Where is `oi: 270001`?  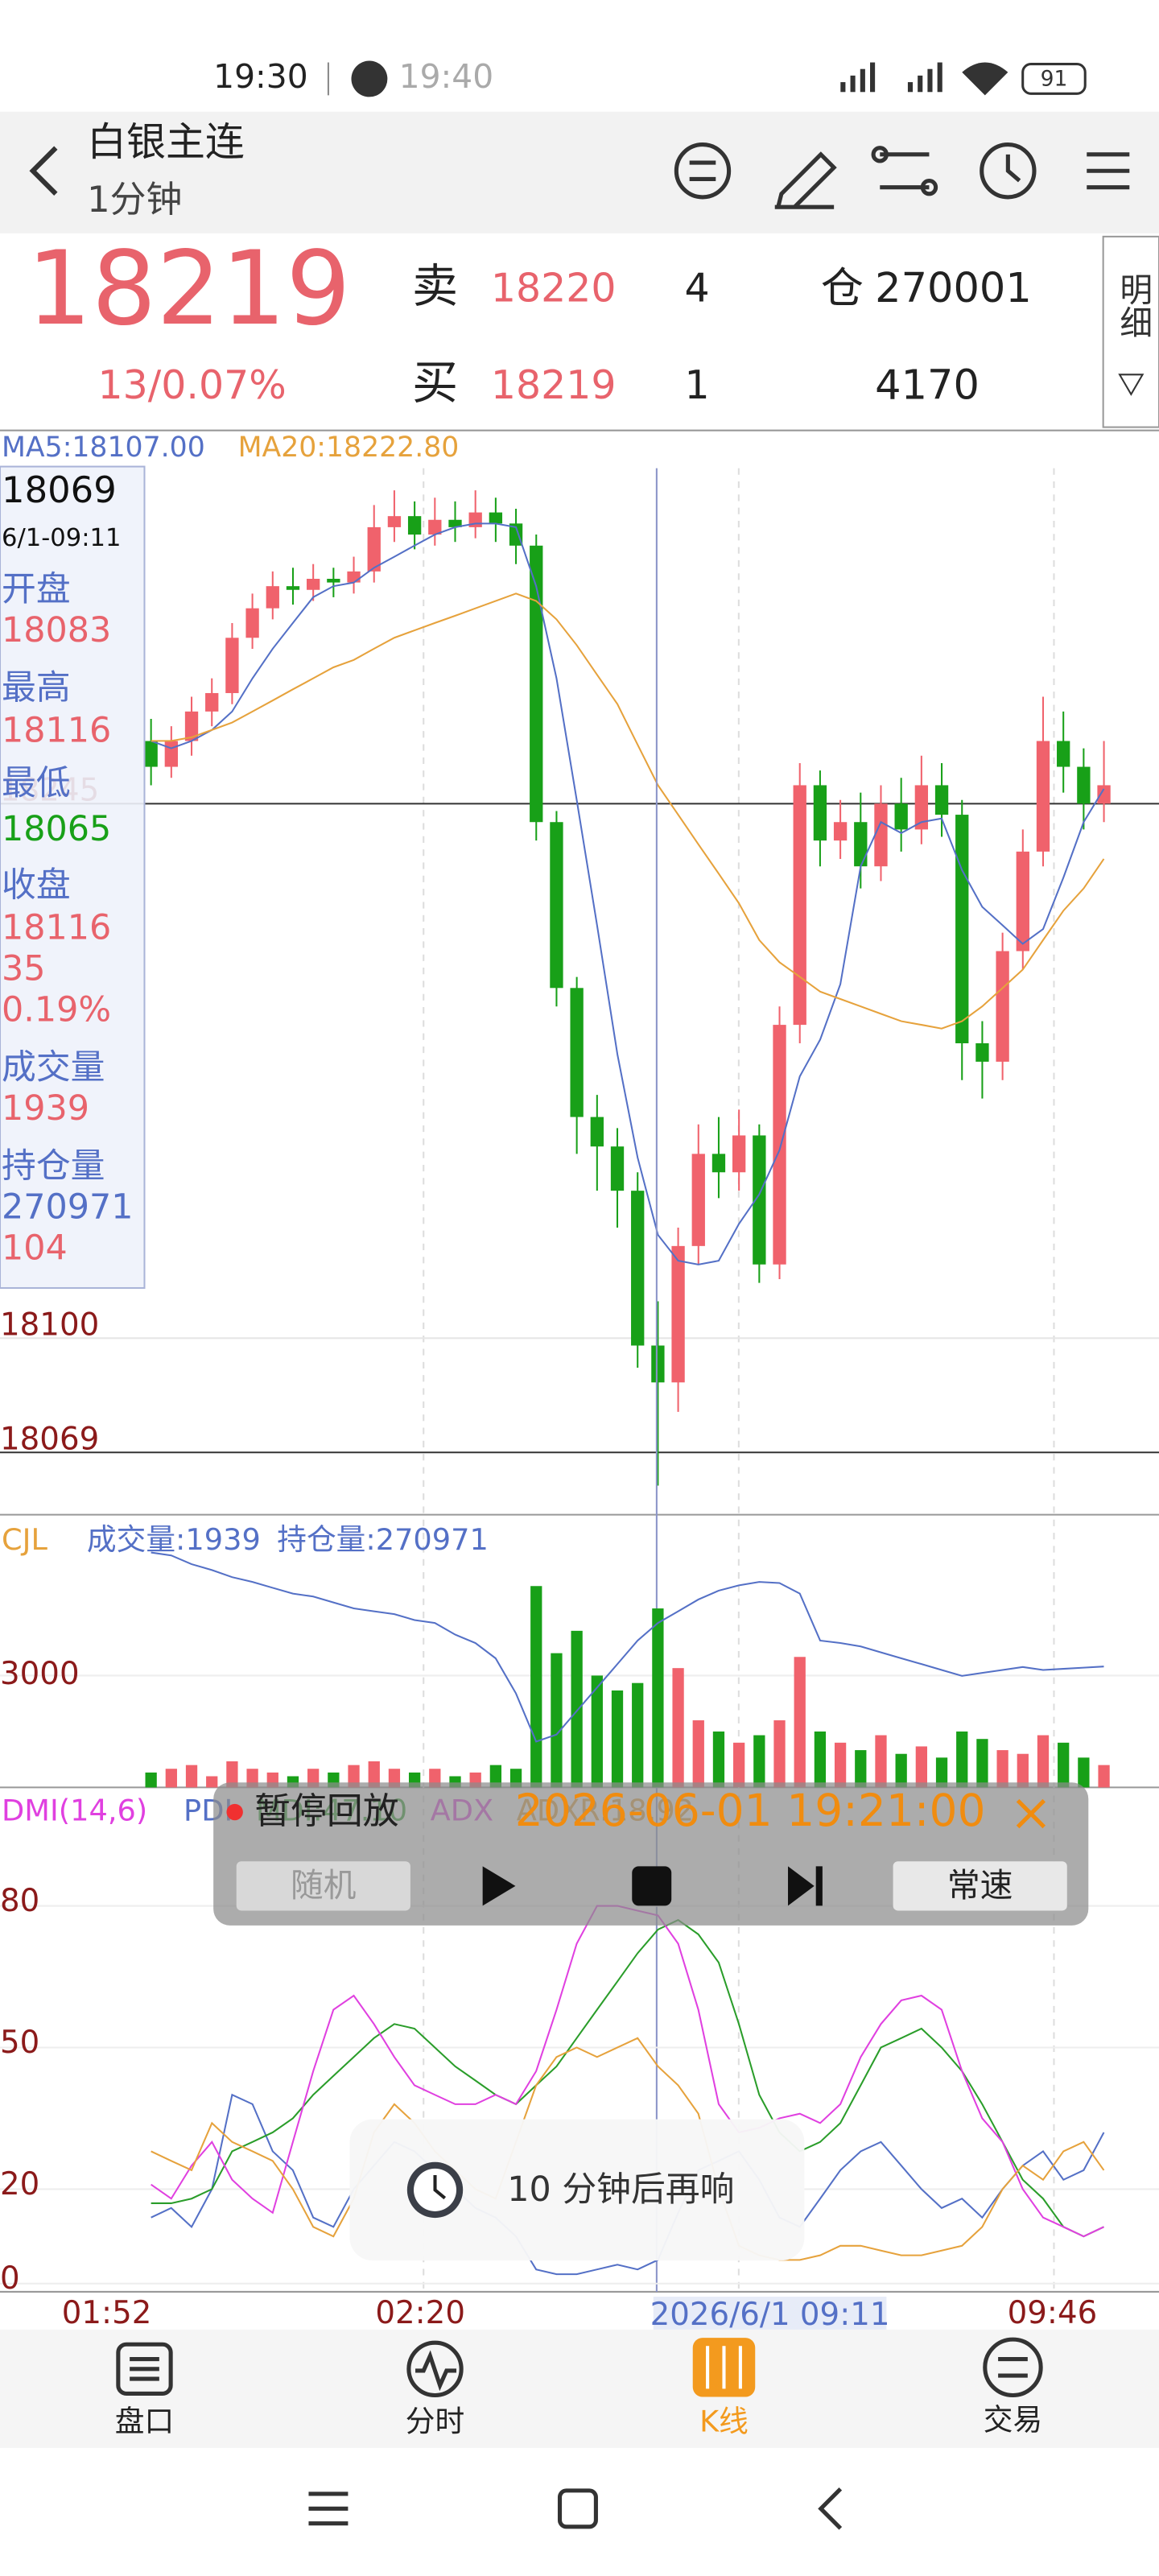 oi: 270001 is located at coordinates (953, 288).